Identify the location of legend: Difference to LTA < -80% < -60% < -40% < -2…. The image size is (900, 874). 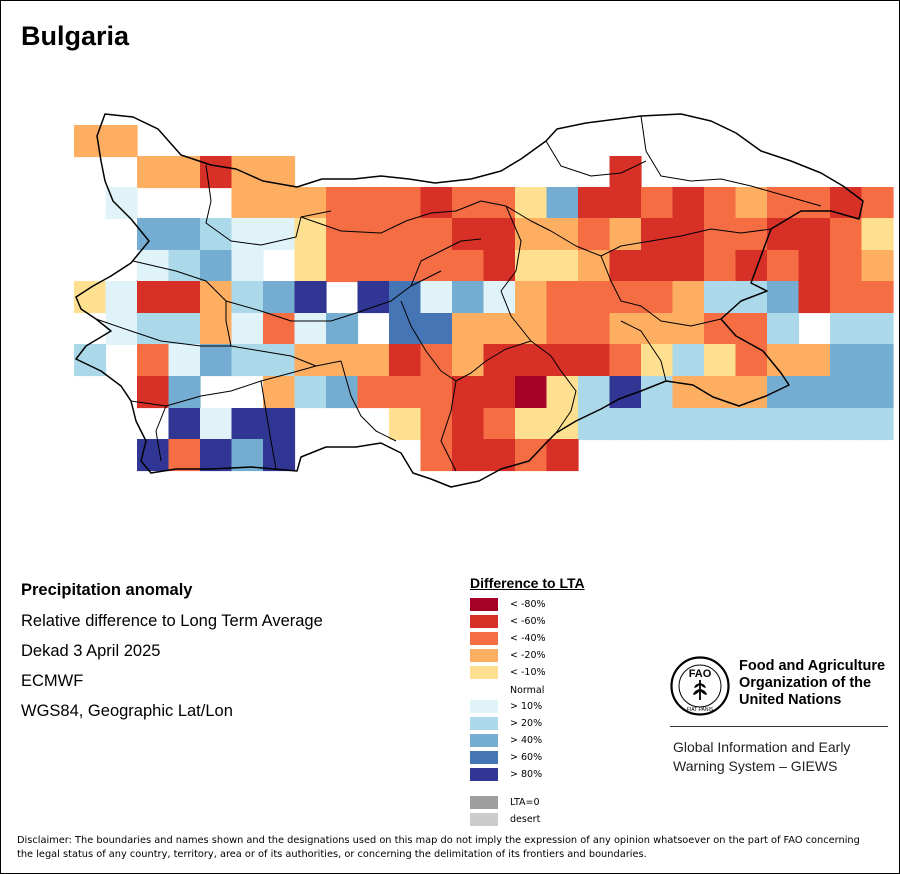
(550, 700).